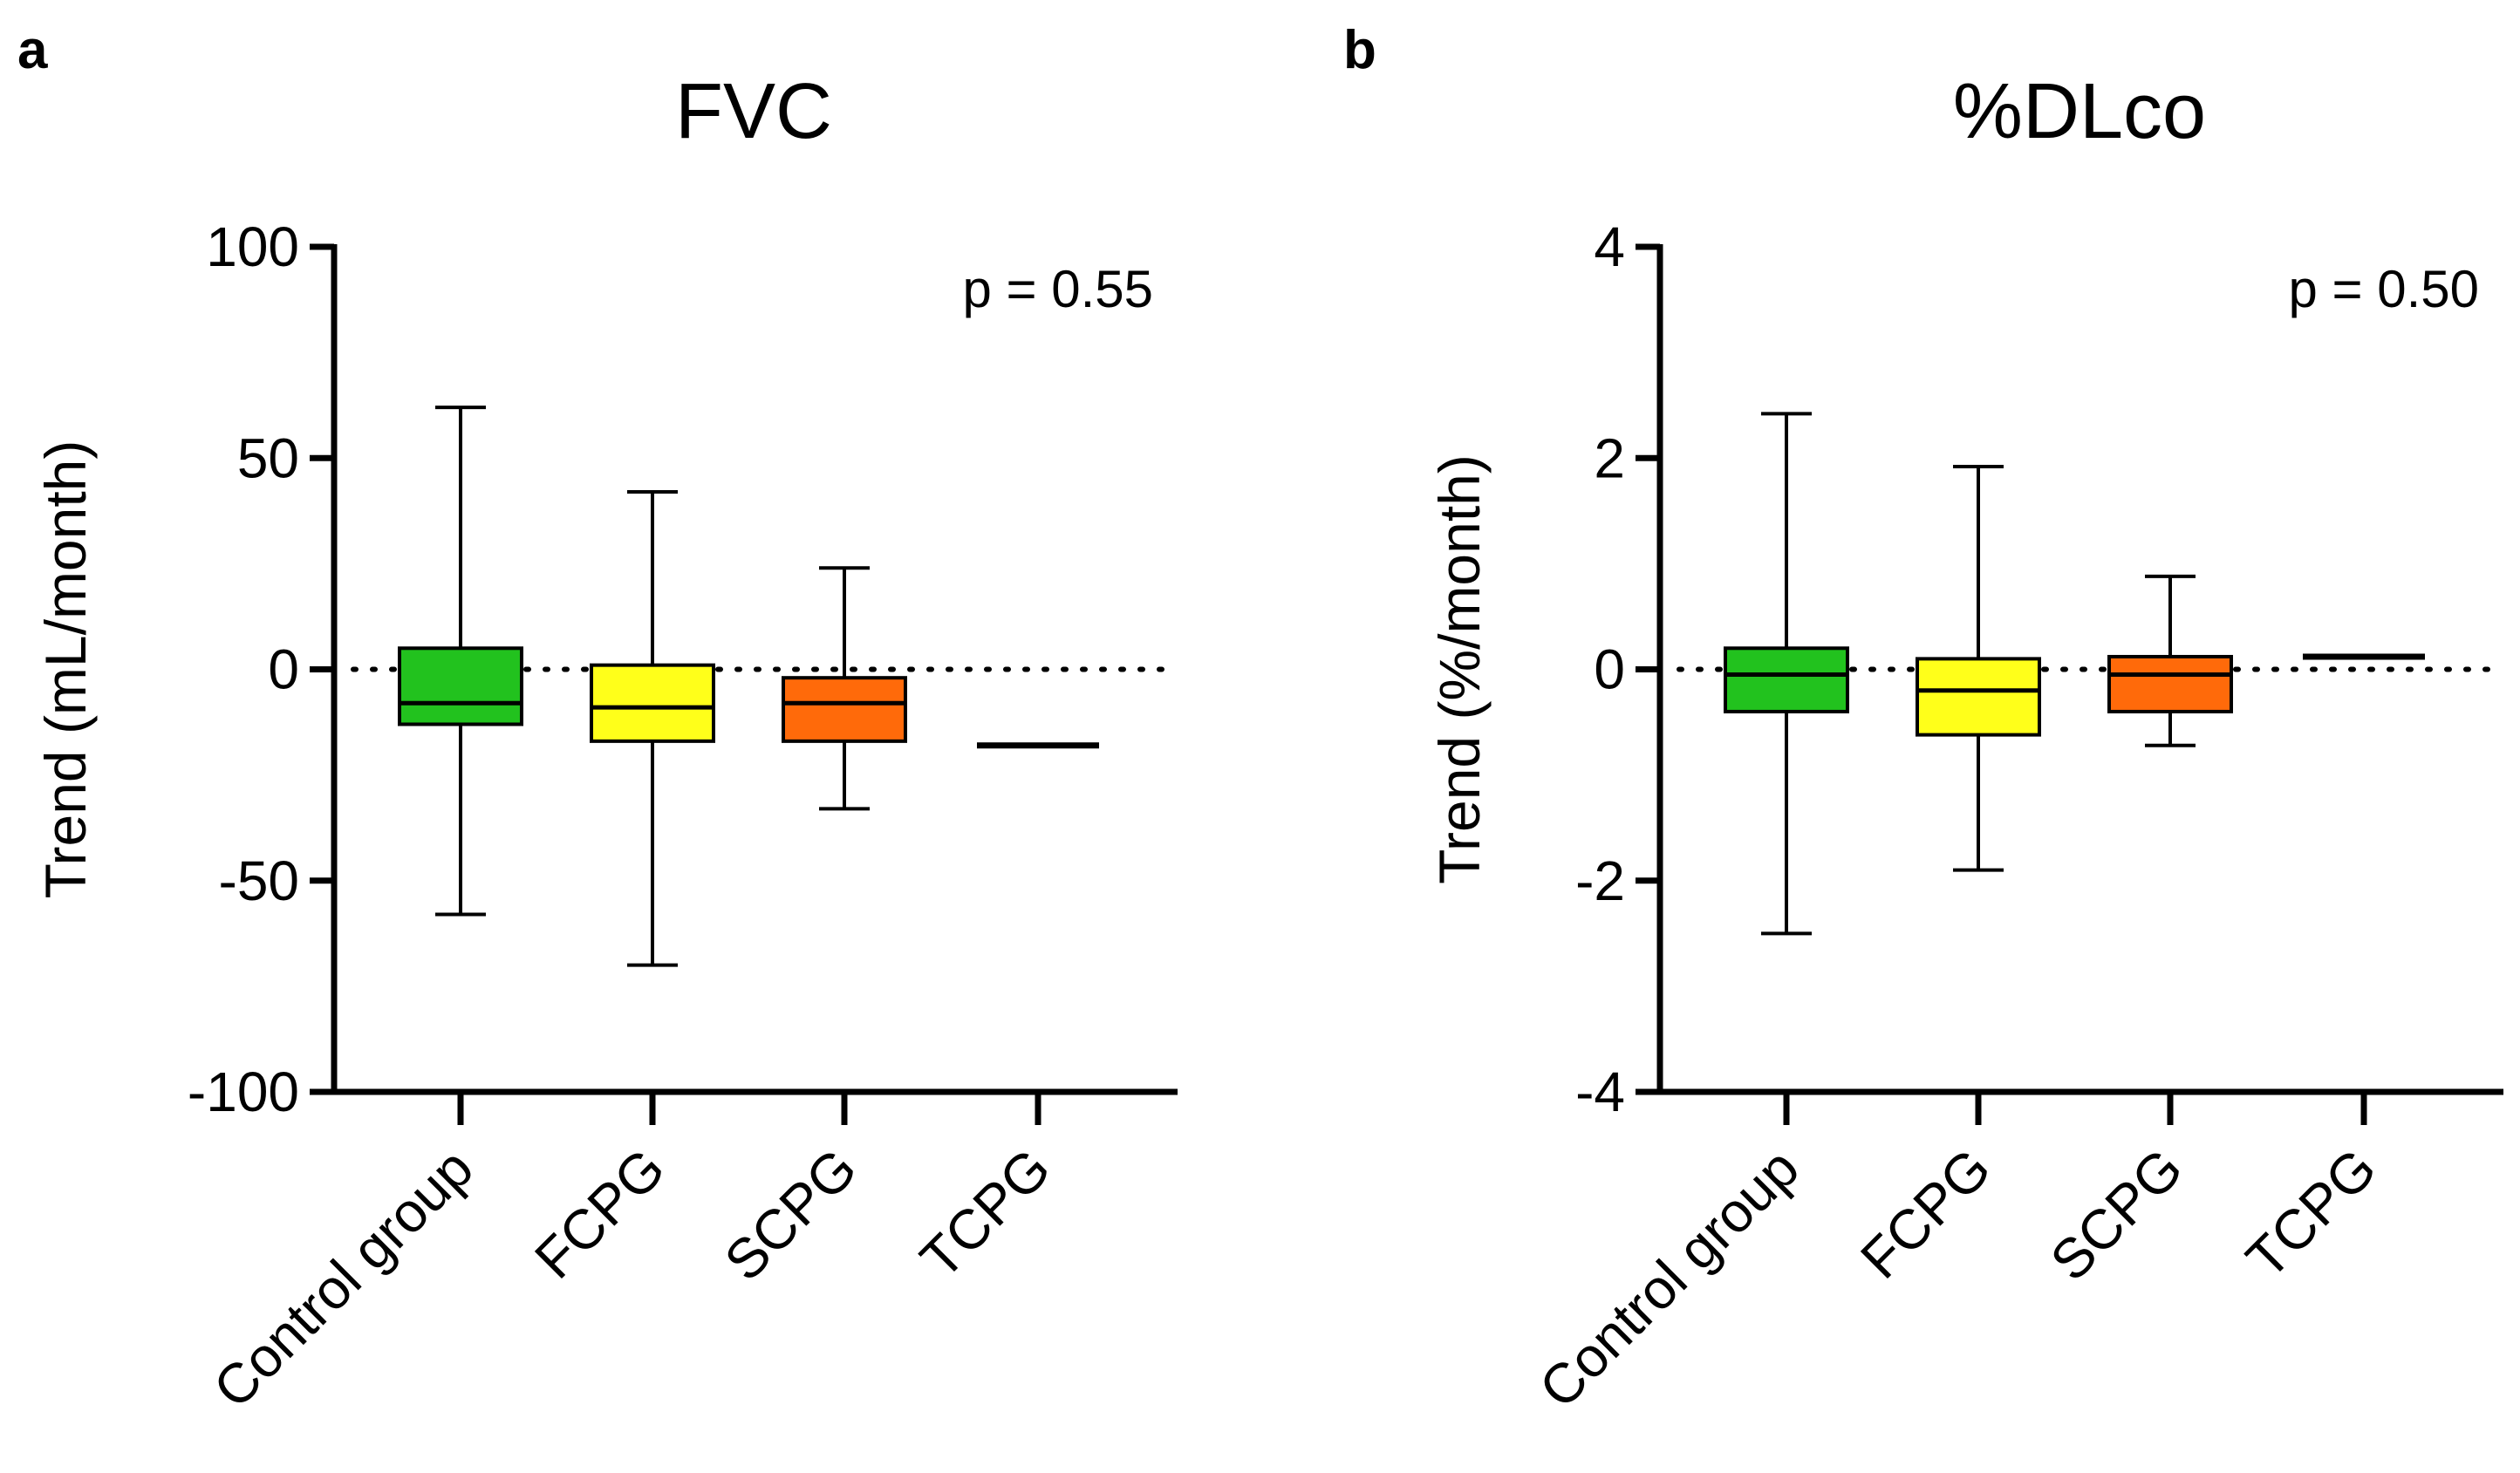 The height and width of the screenshot is (1473, 2520). I want to click on y-tick-label: 100, so click(252, 247).